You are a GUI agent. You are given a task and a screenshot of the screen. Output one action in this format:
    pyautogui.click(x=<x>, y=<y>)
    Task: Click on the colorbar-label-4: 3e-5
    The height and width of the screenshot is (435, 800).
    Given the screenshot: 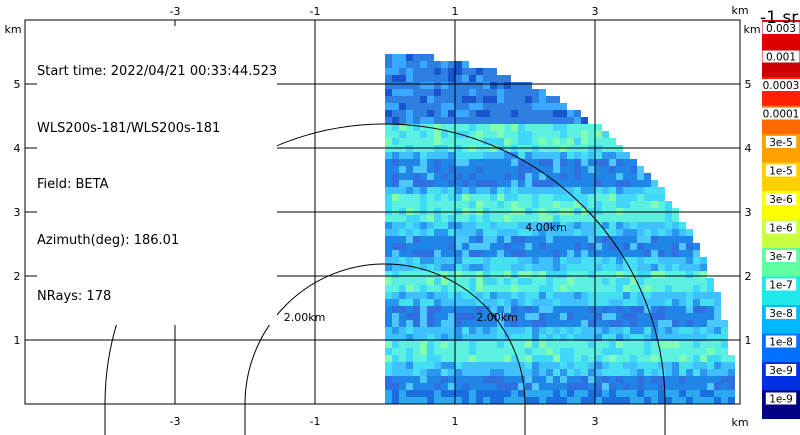 What is the action you would take?
    pyautogui.click(x=781, y=143)
    